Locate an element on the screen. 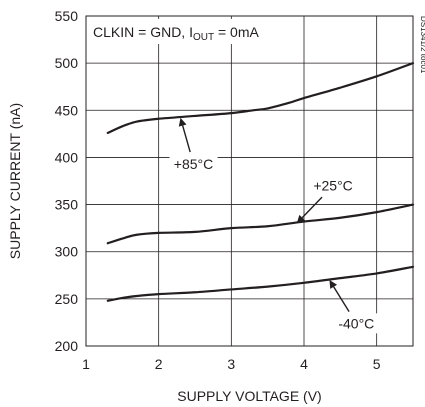  x-tick-labels: 1 2 3 4 5 is located at coordinates (231, 364).